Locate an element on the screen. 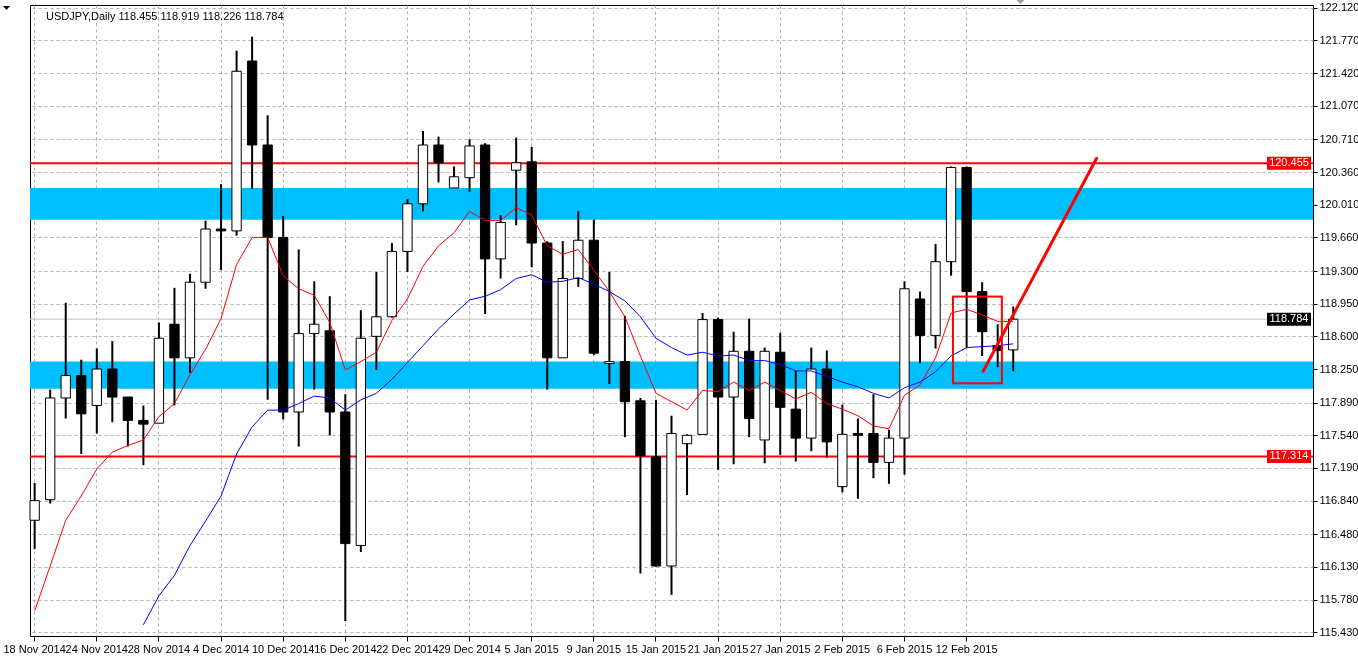 This screenshot has height=657, width=1358. y-tick-label: 119.300 is located at coordinates (1338, 270).